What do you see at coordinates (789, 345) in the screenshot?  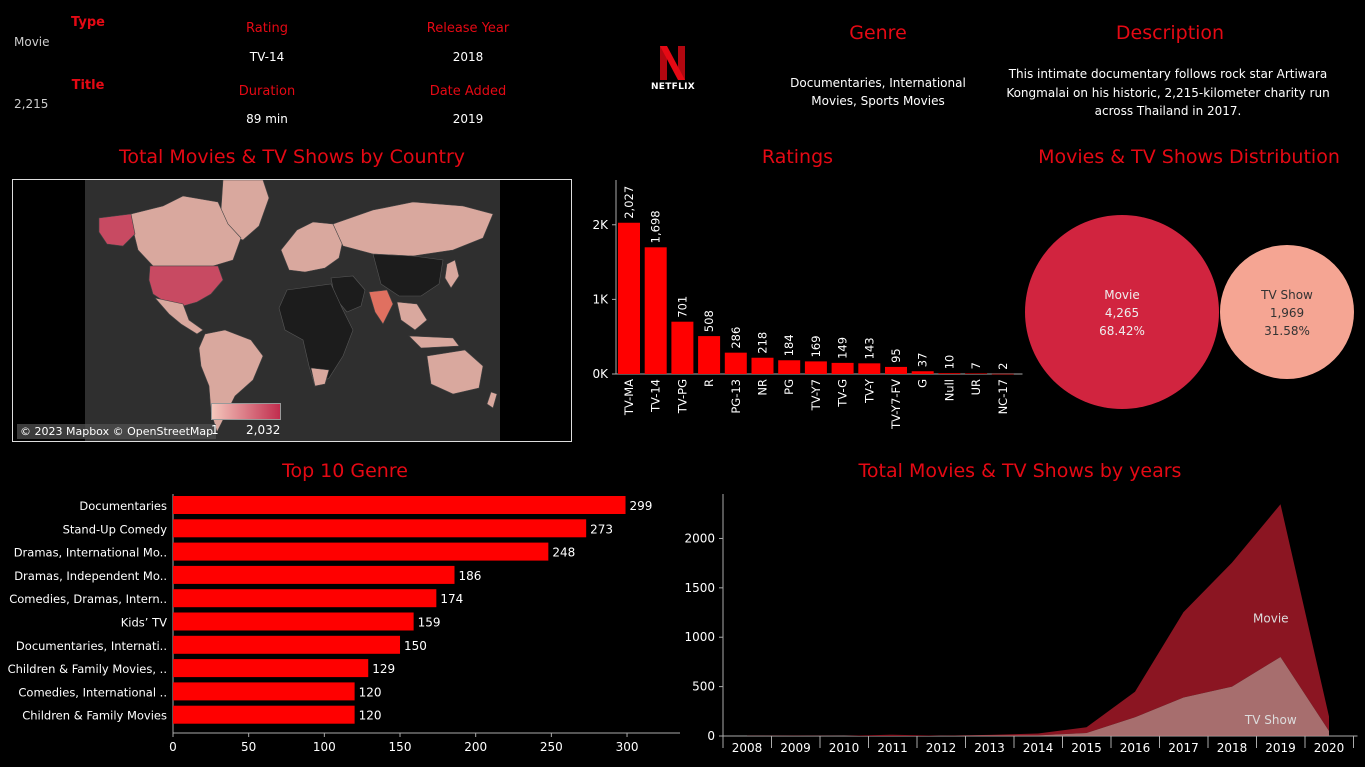 I see `ratings-bar-value: 184` at bounding box center [789, 345].